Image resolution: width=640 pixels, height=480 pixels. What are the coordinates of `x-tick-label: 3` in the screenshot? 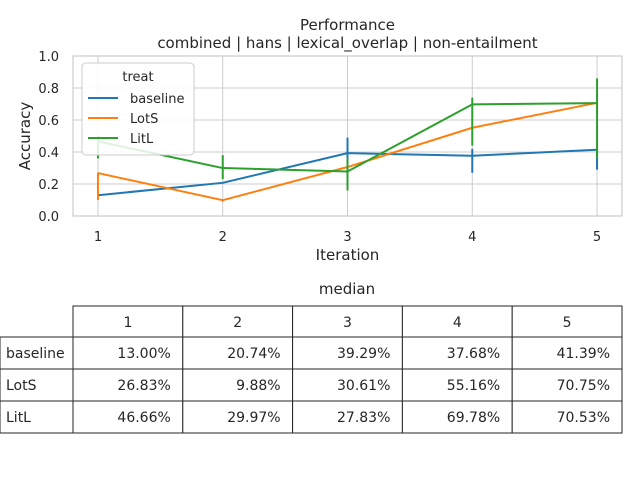 It's located at (347, 237).